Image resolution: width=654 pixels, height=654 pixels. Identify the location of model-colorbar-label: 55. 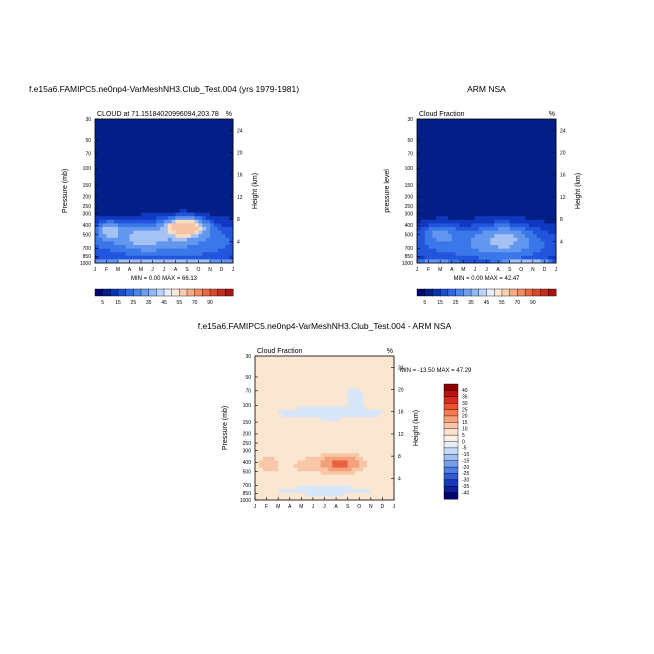
(180, 303).